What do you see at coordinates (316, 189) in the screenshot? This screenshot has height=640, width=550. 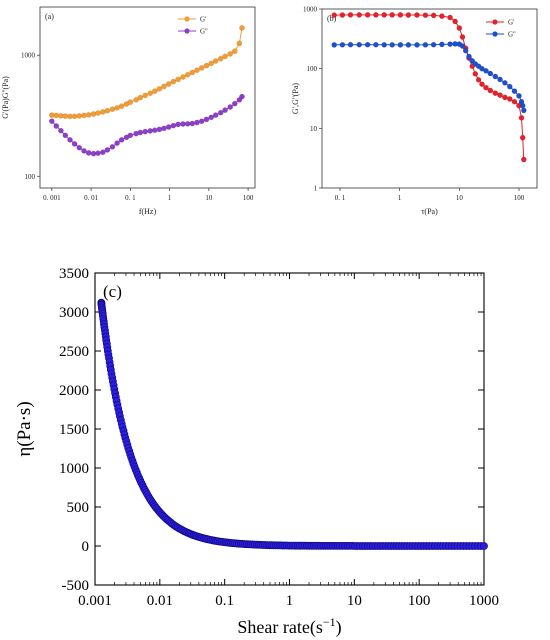 I see `y-tick-label: 1` at bounding box center [316, 189].